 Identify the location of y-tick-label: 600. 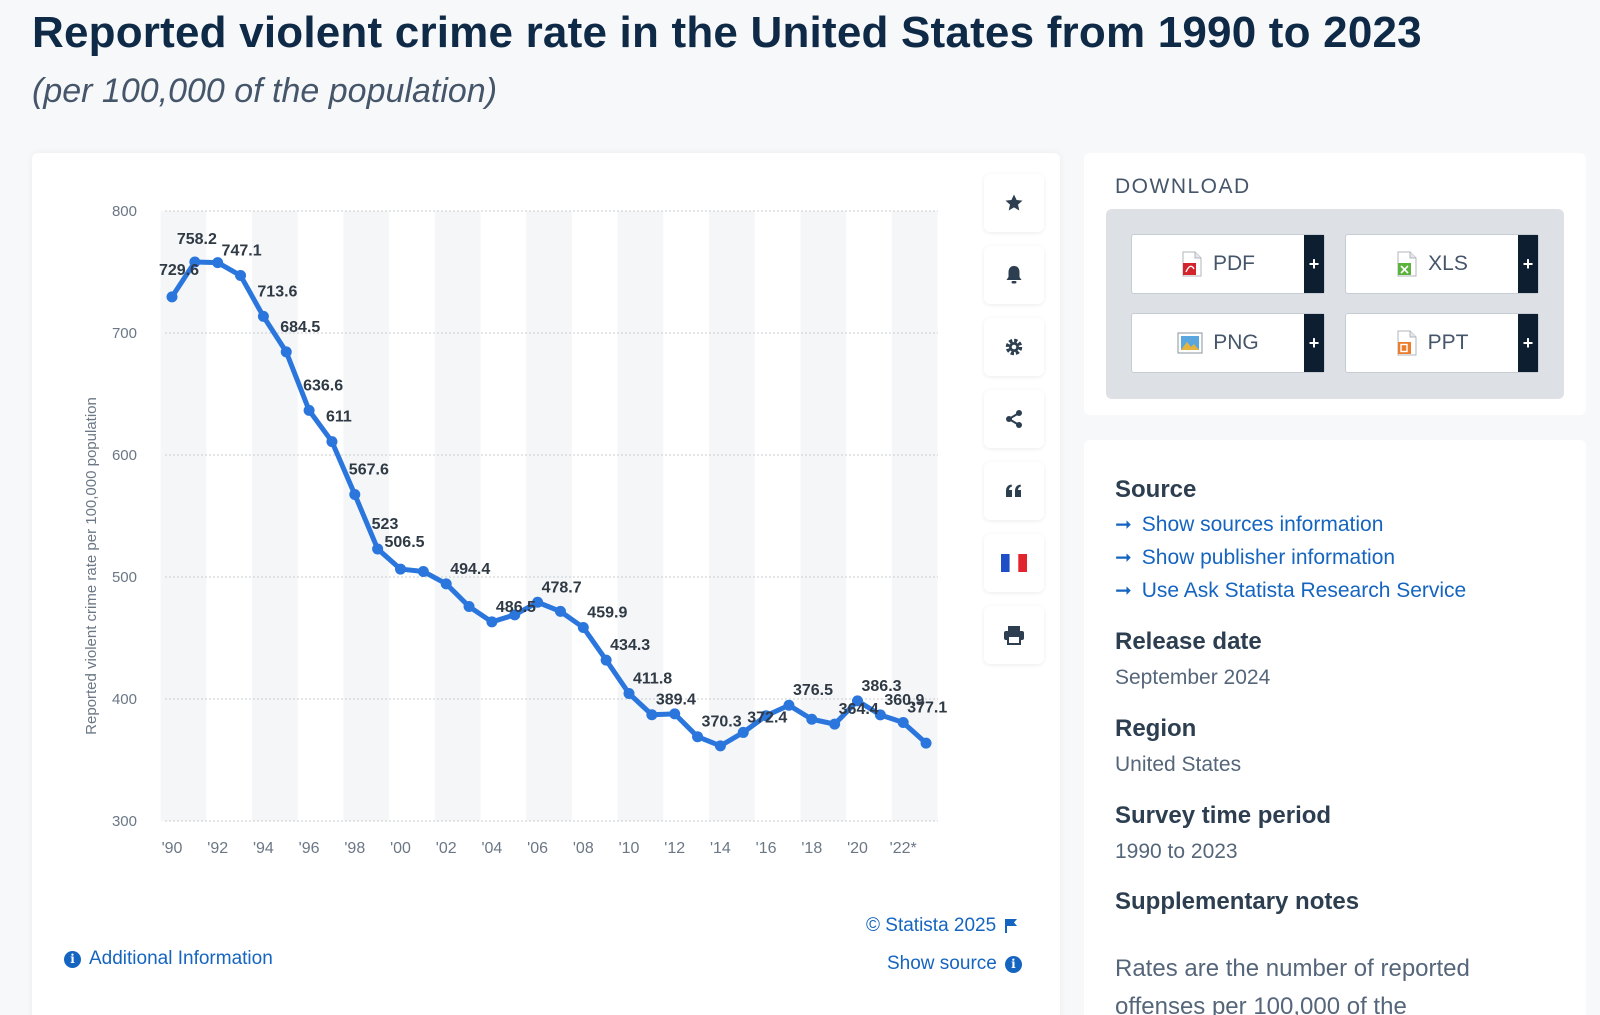
(124, 455).